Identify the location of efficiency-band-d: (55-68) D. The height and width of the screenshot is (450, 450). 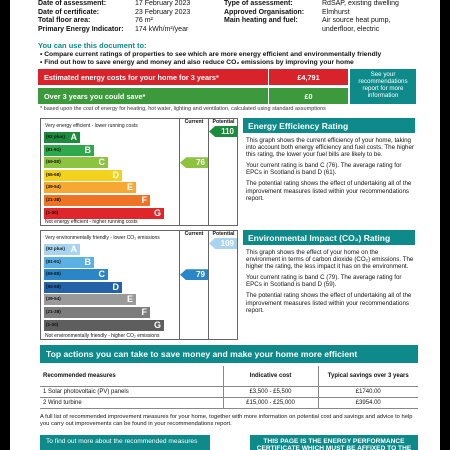
(83, 175).